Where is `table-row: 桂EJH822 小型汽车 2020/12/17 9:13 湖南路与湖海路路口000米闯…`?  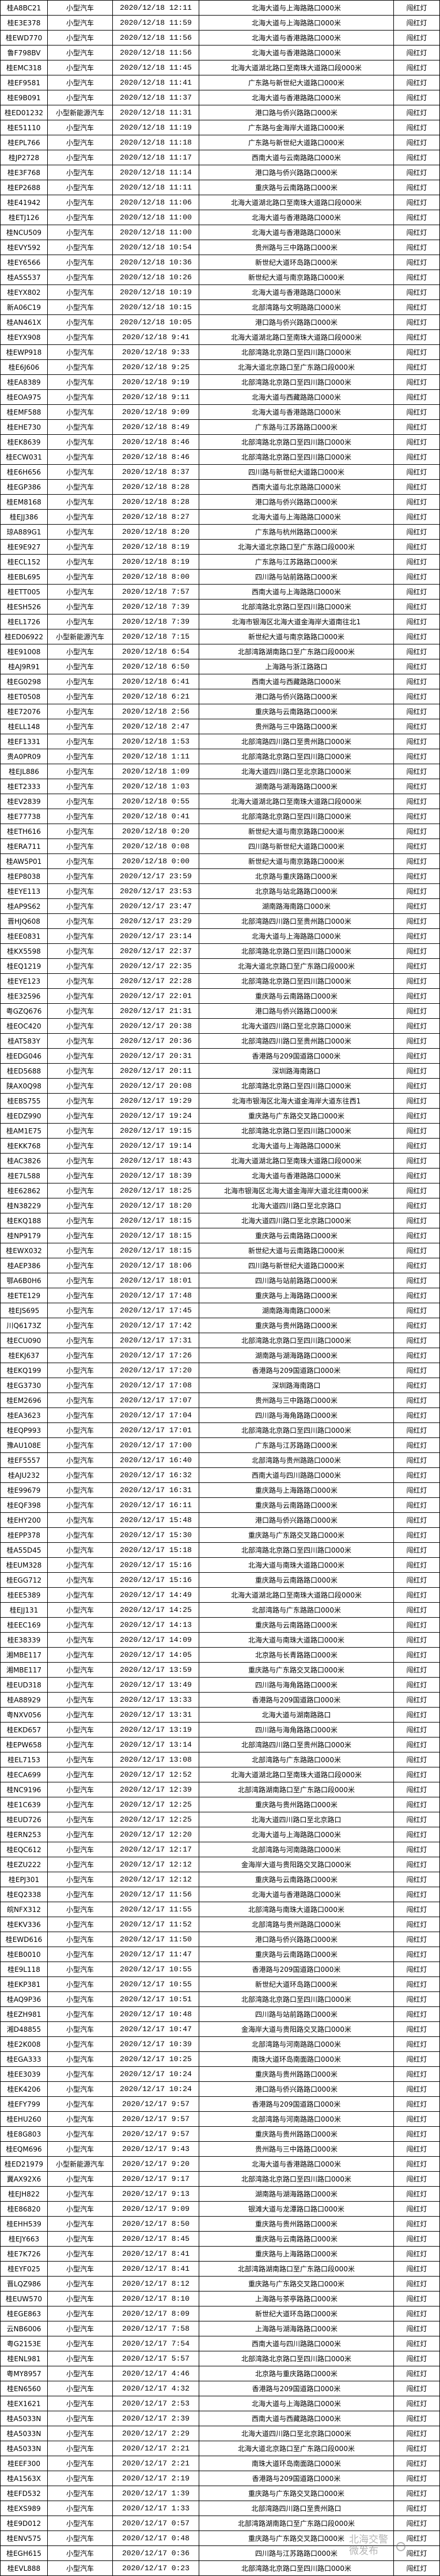
table-row: 桂EJH822 小型汽车 2020/12/17 9:13 湖南路与湖海路路口000米闯… is located at coordinates (221, 2194).